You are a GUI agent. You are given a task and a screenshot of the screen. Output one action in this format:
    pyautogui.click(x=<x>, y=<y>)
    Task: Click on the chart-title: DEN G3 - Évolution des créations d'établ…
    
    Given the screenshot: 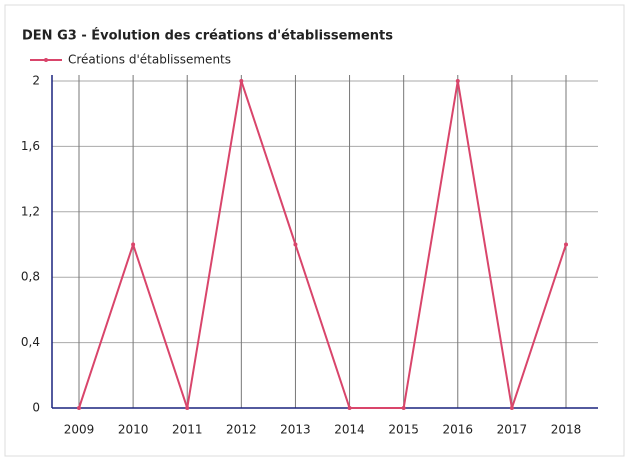 What is the action you would take?
    pyautogui.click(x=207, y=36)
    